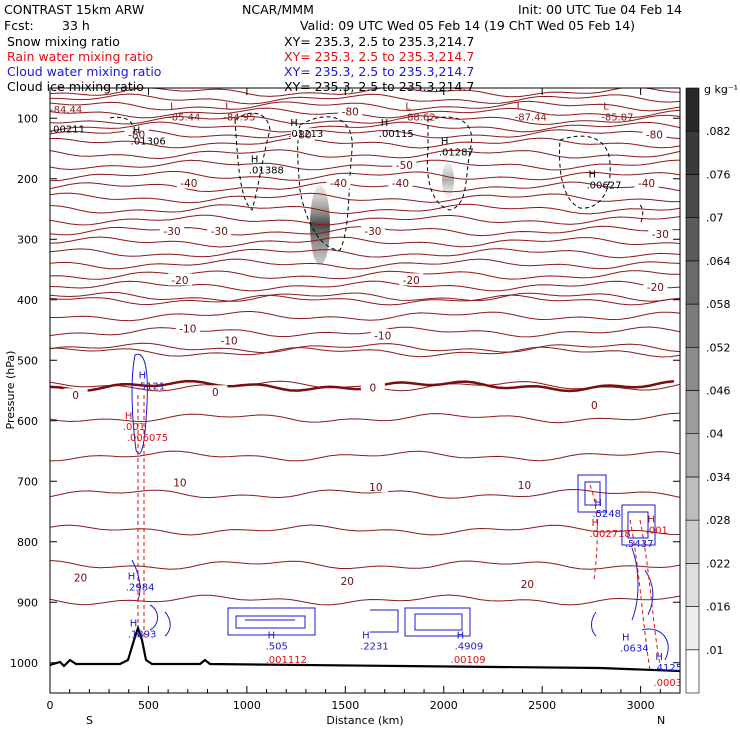 The width and height of the screenshot is (740, 740). I want to click on colorbar-label-3: .028, so click(718, 520).